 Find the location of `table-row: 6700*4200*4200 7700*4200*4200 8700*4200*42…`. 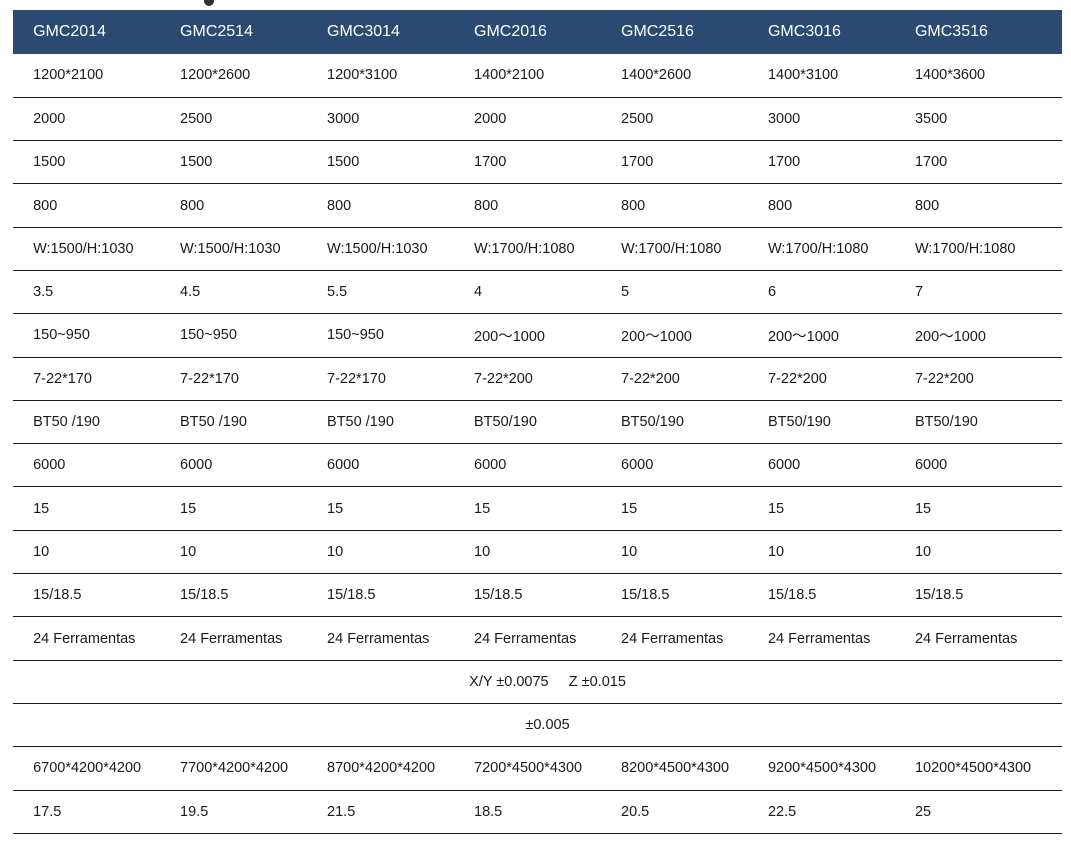

table-row: 6700*4200*4200 7700*4200*4200 8700*4200*42… is located at coordinates (537, 768).